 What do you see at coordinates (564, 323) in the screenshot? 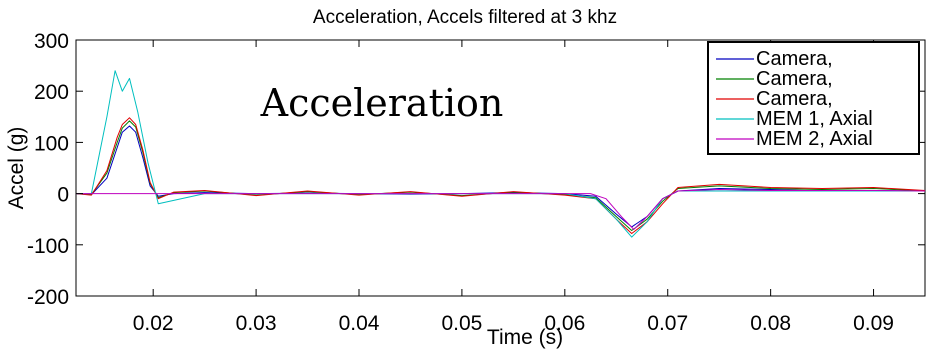
I see `x-tick-label: 0.06` at bounding box center [564, 323].